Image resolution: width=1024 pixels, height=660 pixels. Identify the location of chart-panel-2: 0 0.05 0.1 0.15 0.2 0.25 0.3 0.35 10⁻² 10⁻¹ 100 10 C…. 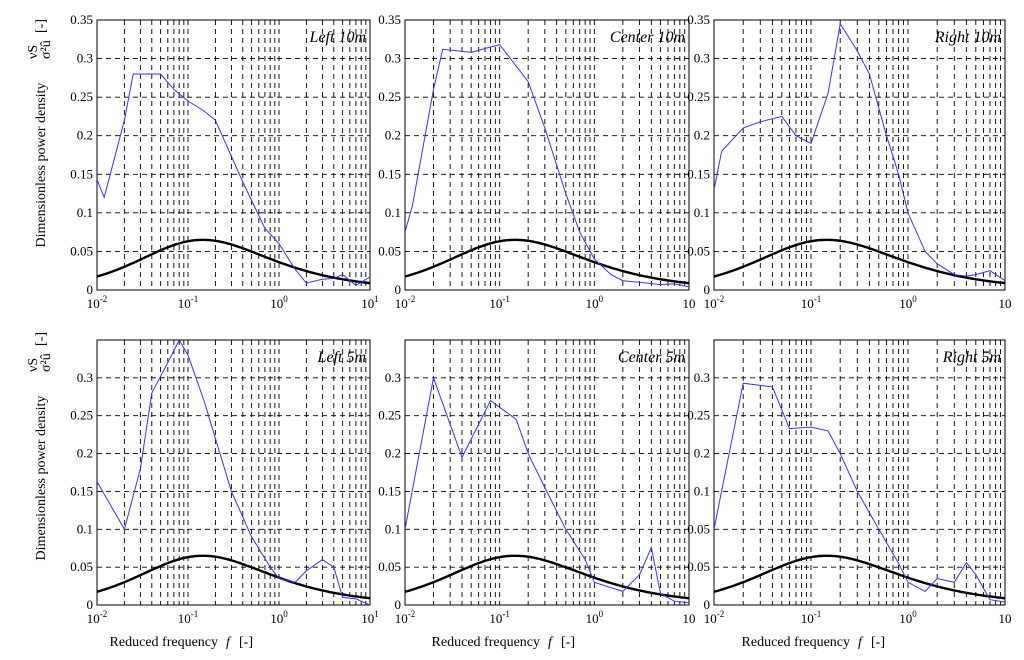
(536, 161).